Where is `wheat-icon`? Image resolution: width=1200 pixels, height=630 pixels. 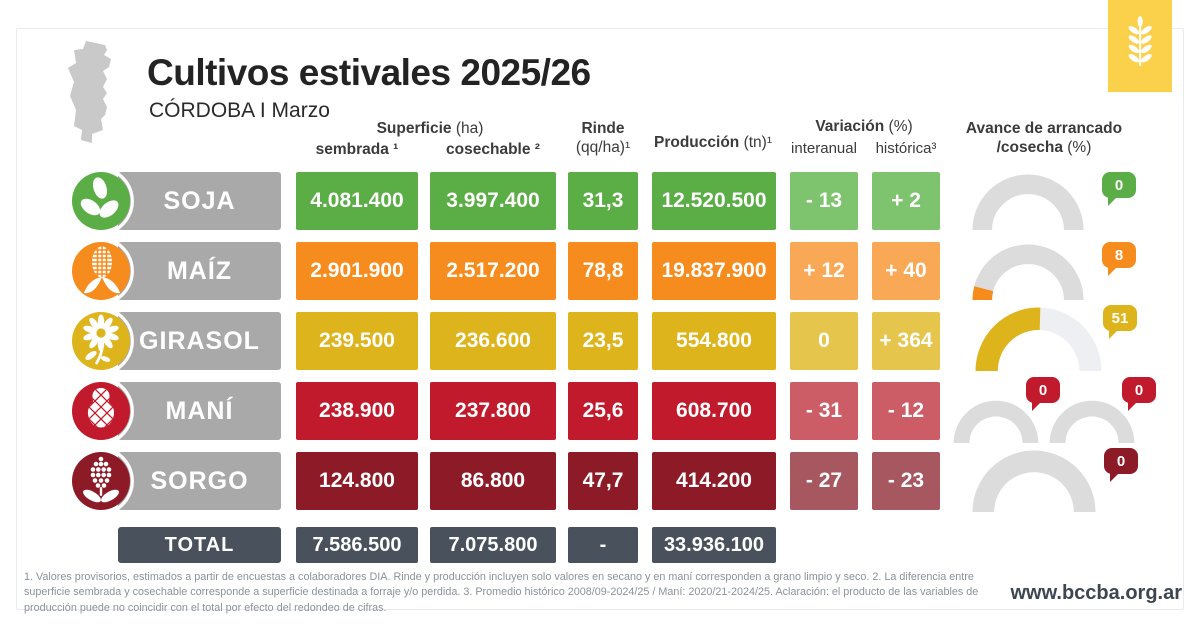
wheat-icon is located at coordinates (1140, 41).